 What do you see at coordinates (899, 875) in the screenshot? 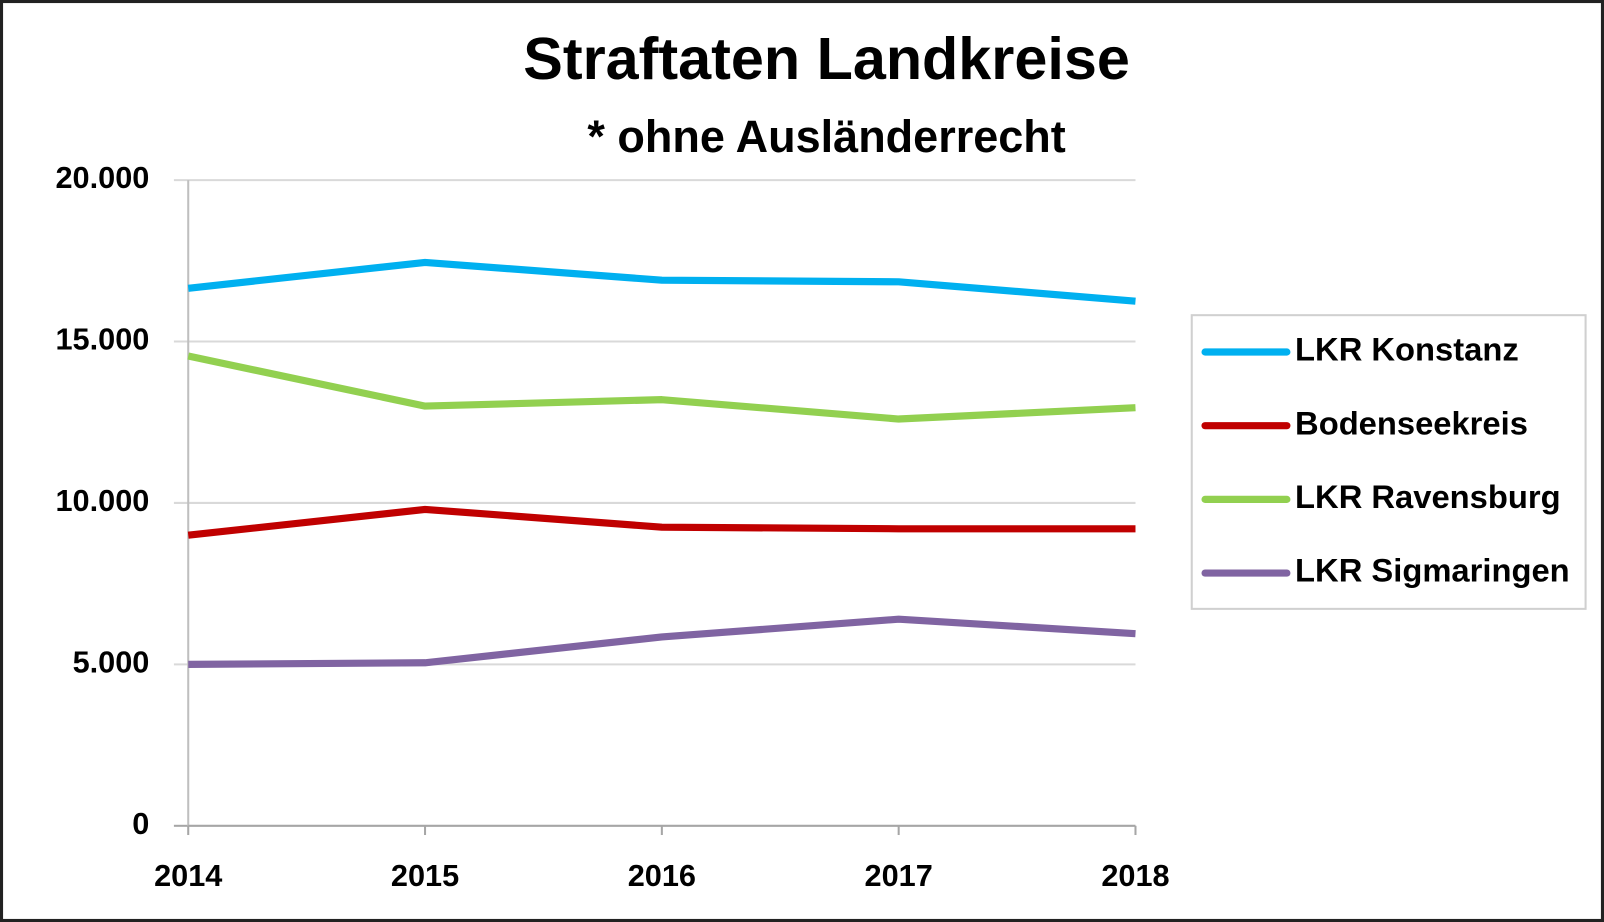
I see `x-tick-label: 2017` at bounding box center [899, 875].